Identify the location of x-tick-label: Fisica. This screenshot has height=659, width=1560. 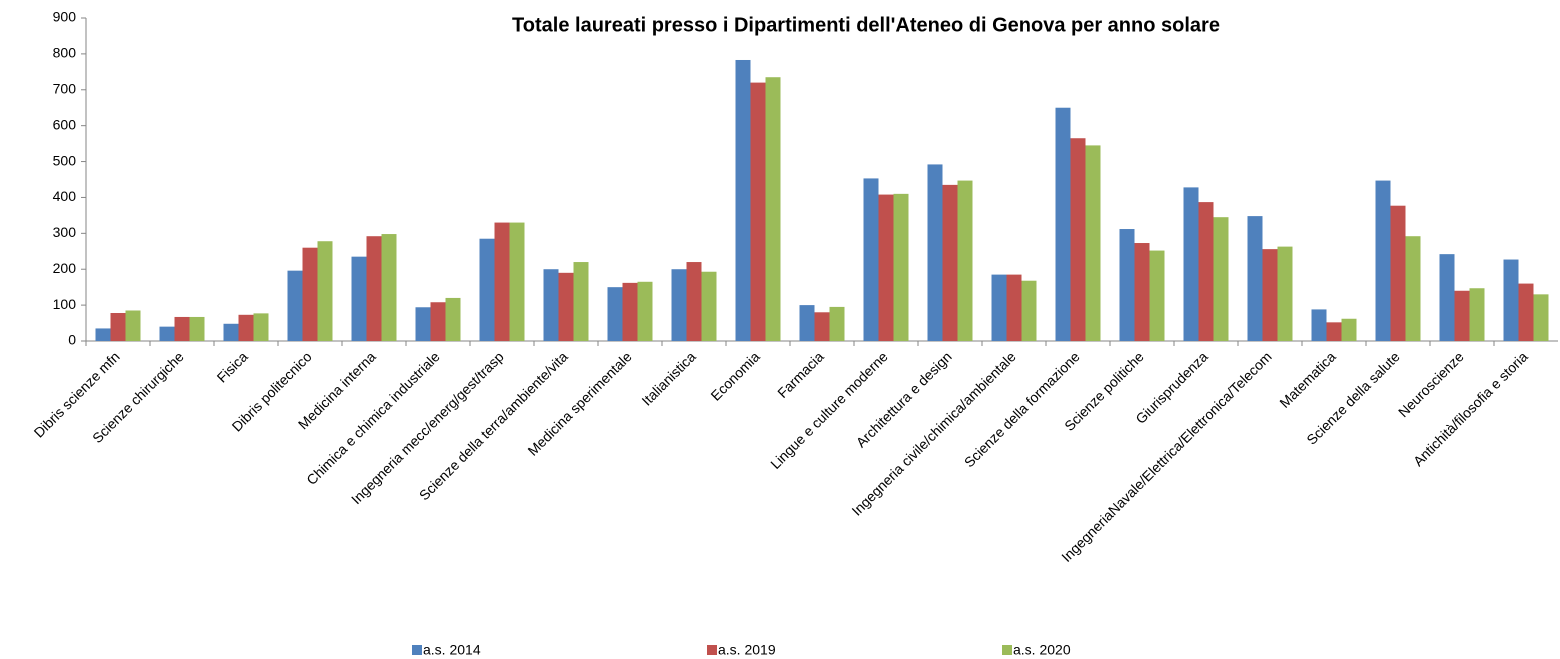
(232, 366).